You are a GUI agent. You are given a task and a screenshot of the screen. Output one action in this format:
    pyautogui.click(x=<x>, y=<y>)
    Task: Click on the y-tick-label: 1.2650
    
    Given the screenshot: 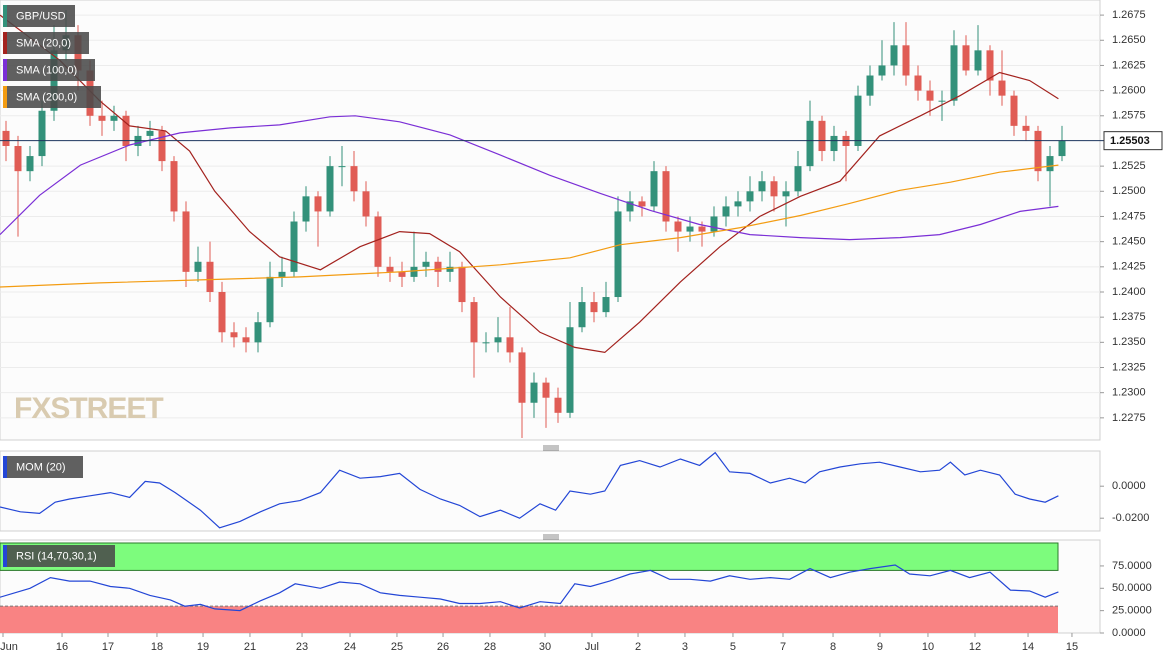 What is the action you would take?
    pyautogui.click(x=1129, y=40)
    